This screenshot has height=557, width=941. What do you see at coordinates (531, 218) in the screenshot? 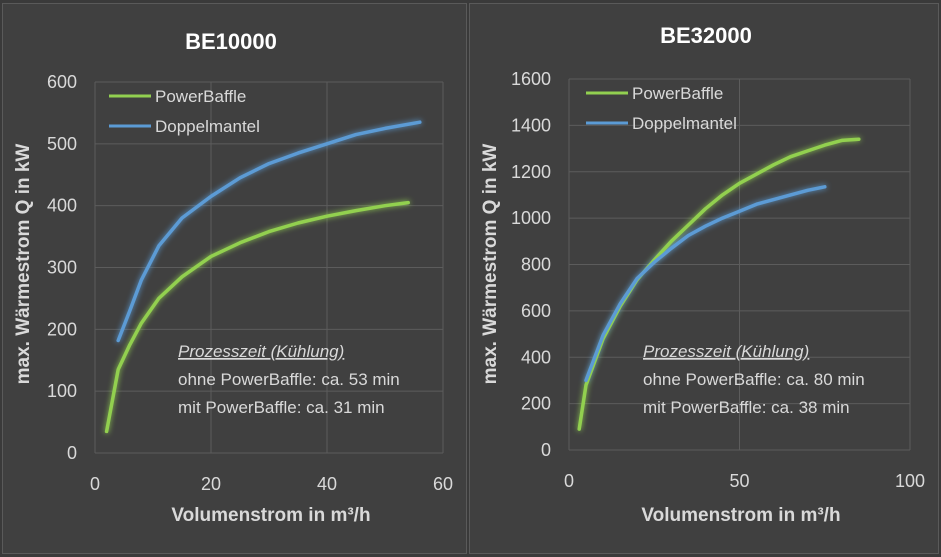
I see `y-tick-label: 1000` at bounding box center [531, 218].